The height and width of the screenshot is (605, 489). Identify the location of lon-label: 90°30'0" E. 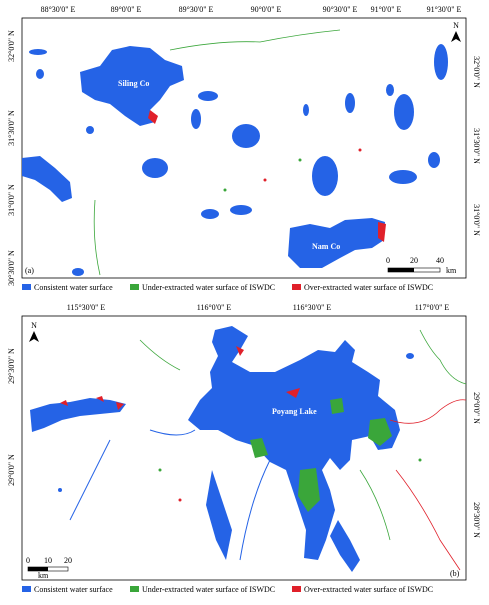
(340, 9).